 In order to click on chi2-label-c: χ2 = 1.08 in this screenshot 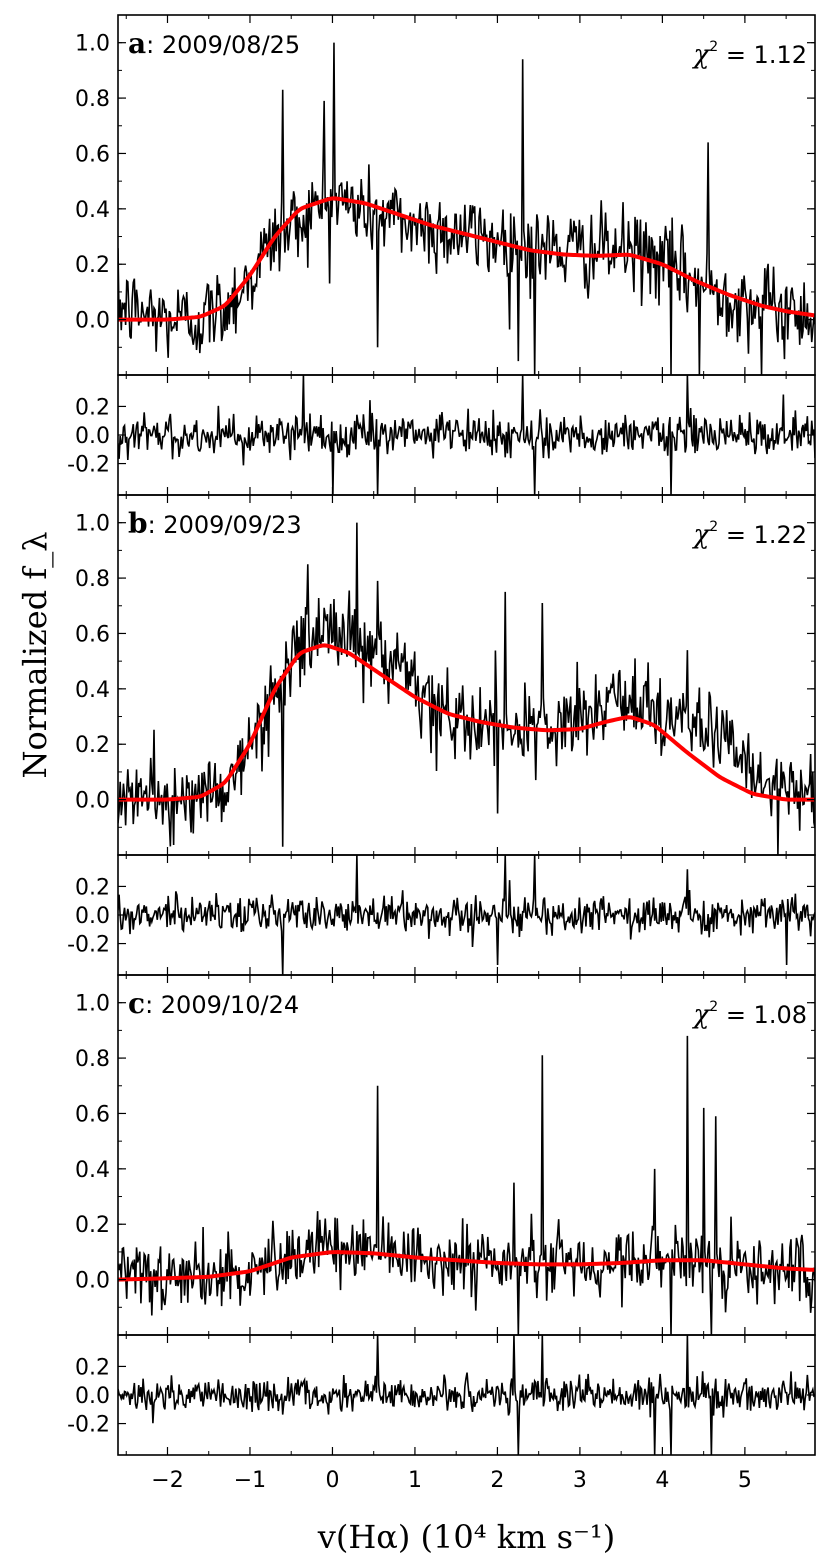, I will do `click(750, 1014)`.